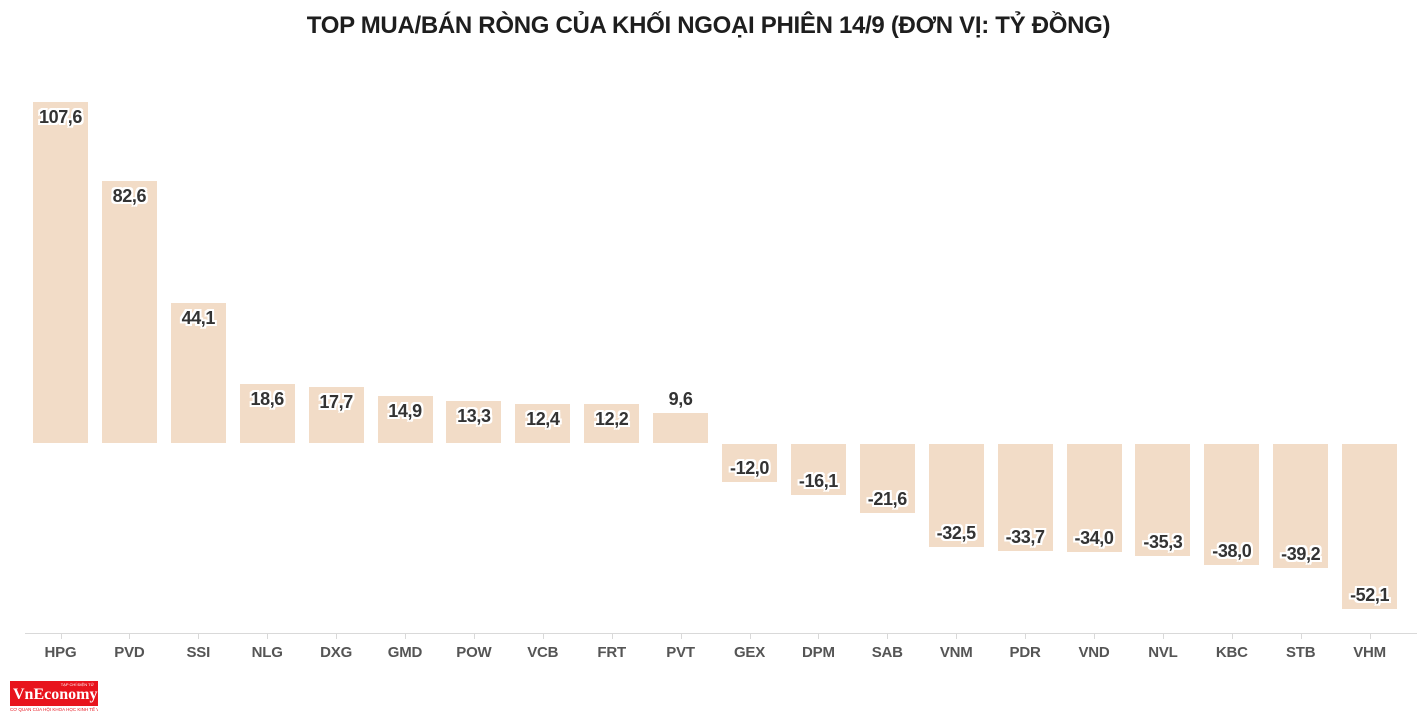  Describe the element at coordinates (267, 652) in the screenshot. I see `category-label-NLG: NLG` at that location.